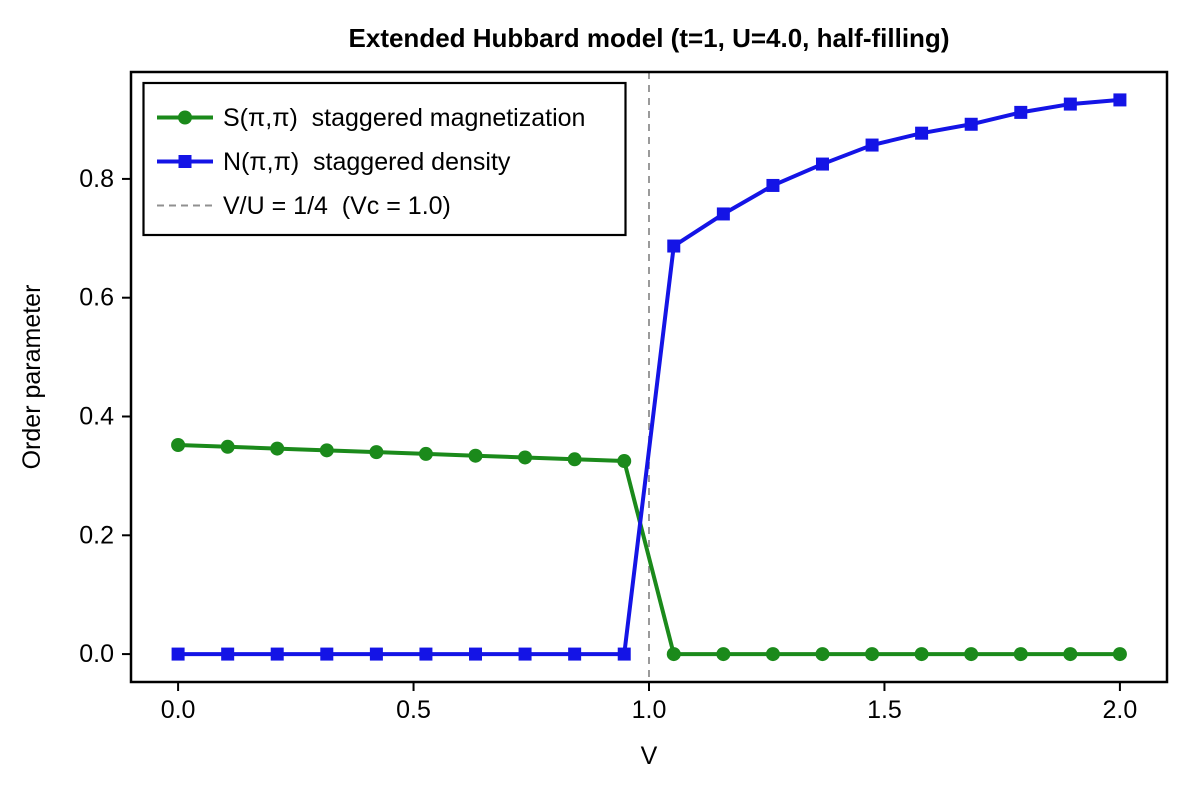  What do you see at coordinates (32, 377) in the screenshot?
I see `y-axis-label: Order parameter` at bounding box center [32, 377].